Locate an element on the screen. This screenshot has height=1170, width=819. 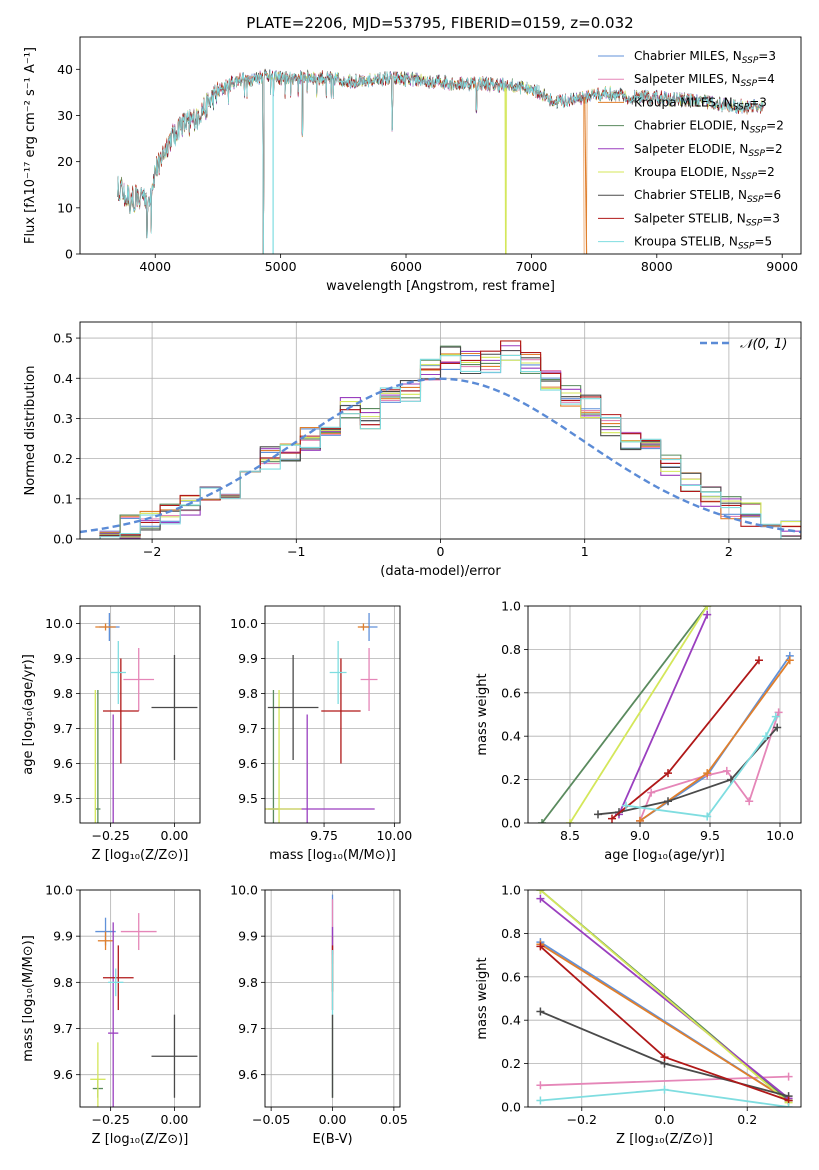
y-tick-label: 9.8 is located at coordinates (248, 693).